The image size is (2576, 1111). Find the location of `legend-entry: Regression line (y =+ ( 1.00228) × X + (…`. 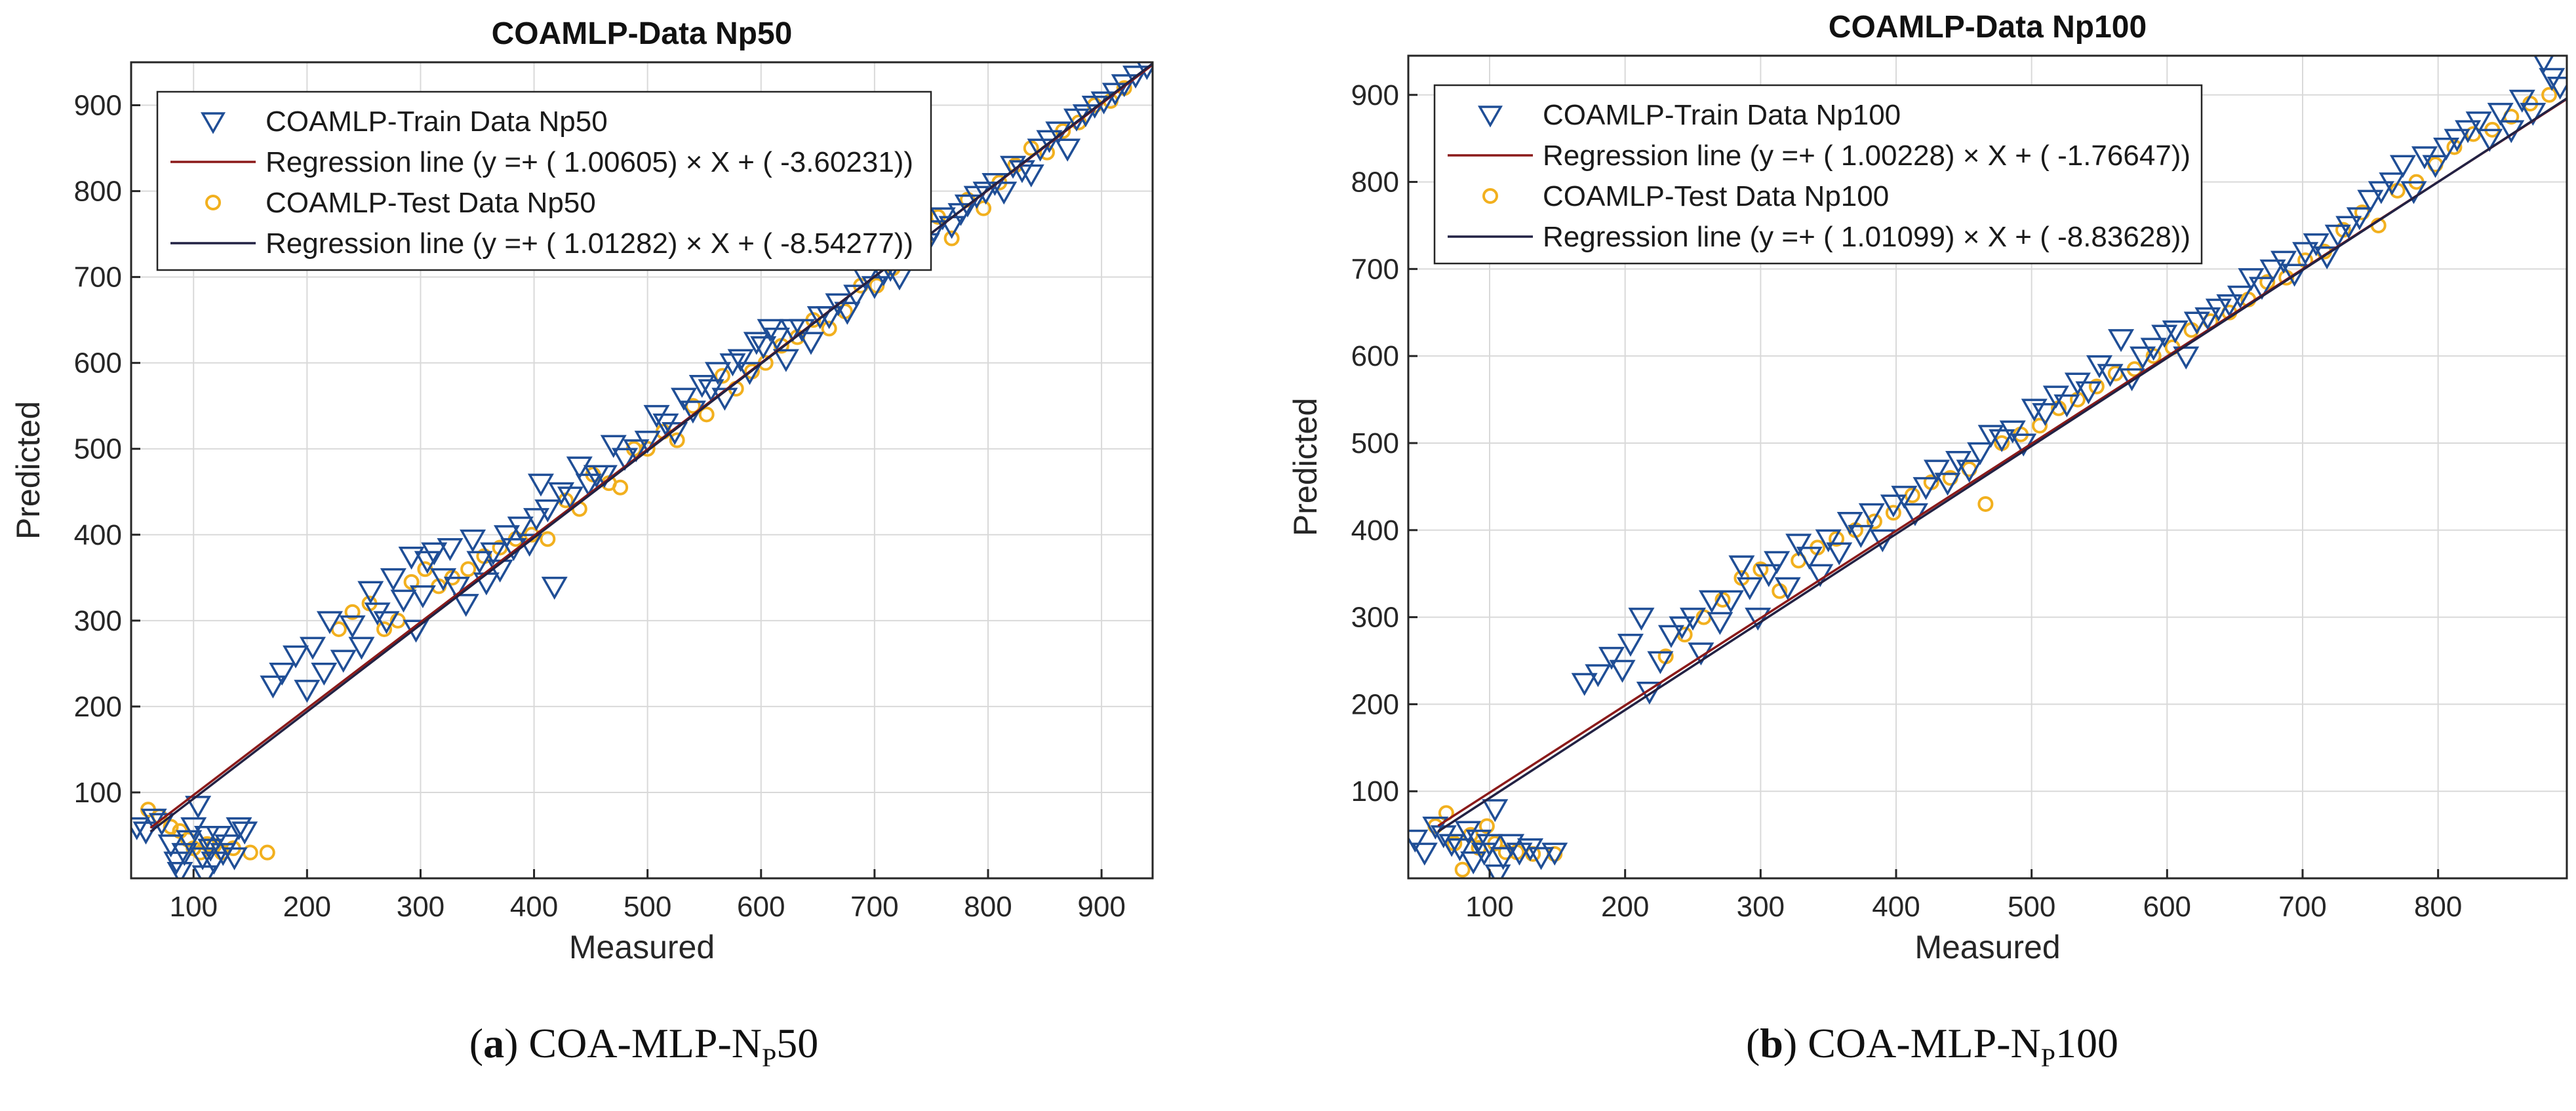

legend-entry: Regression line (y =+ ( 1.00228) × X + (… is located at coordinates (1866, 156).